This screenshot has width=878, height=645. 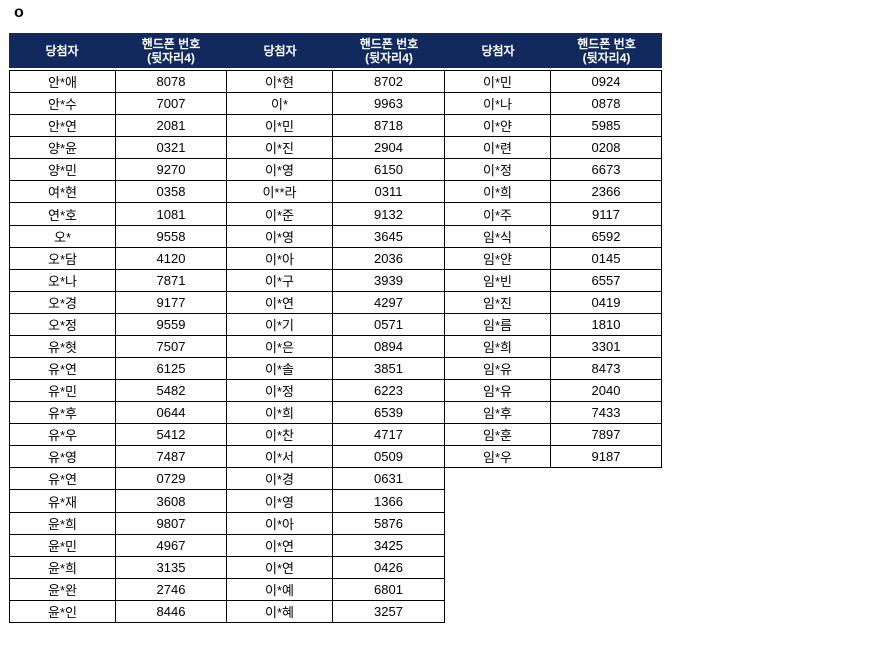 What do you see at coordinates (389, 126) in the screenshot?
I see `phone-digits-cell: 8718` at bounding box center [389, 126].